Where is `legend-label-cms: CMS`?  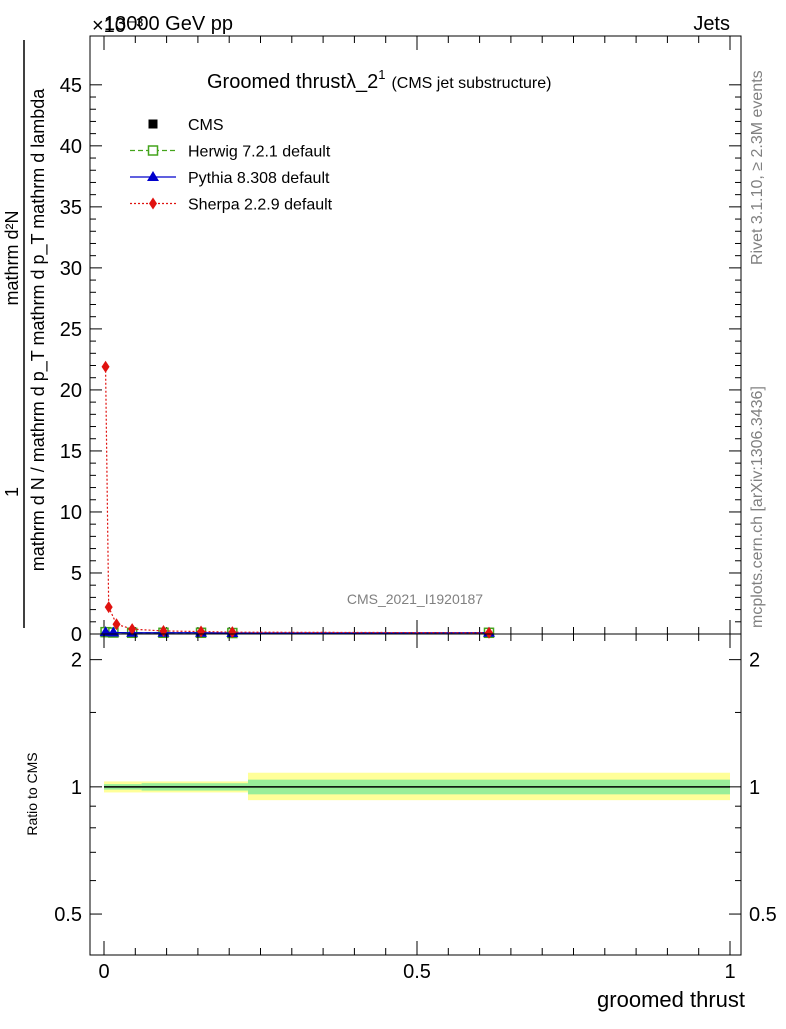 legend-label-cms: CMS is located at coordinates (206, 125).